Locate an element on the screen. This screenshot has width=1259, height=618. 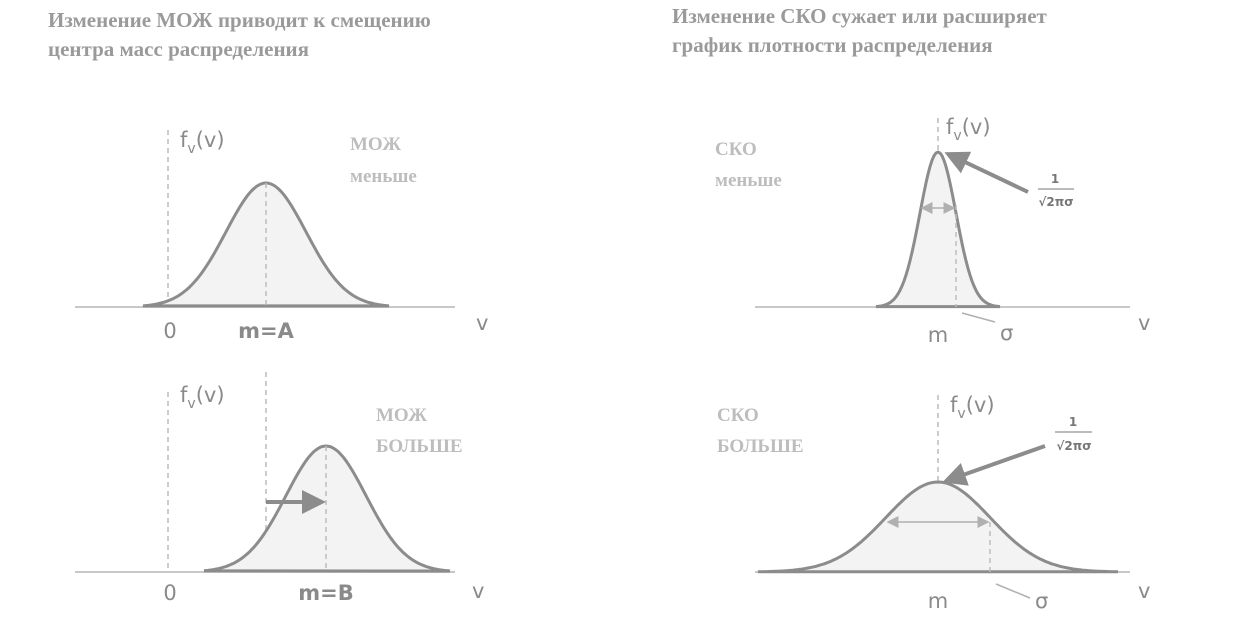
panel: 1 √2πσ fv(v) m σ v СКО БОЛЬШЕ is located at coordinates (933, 503).